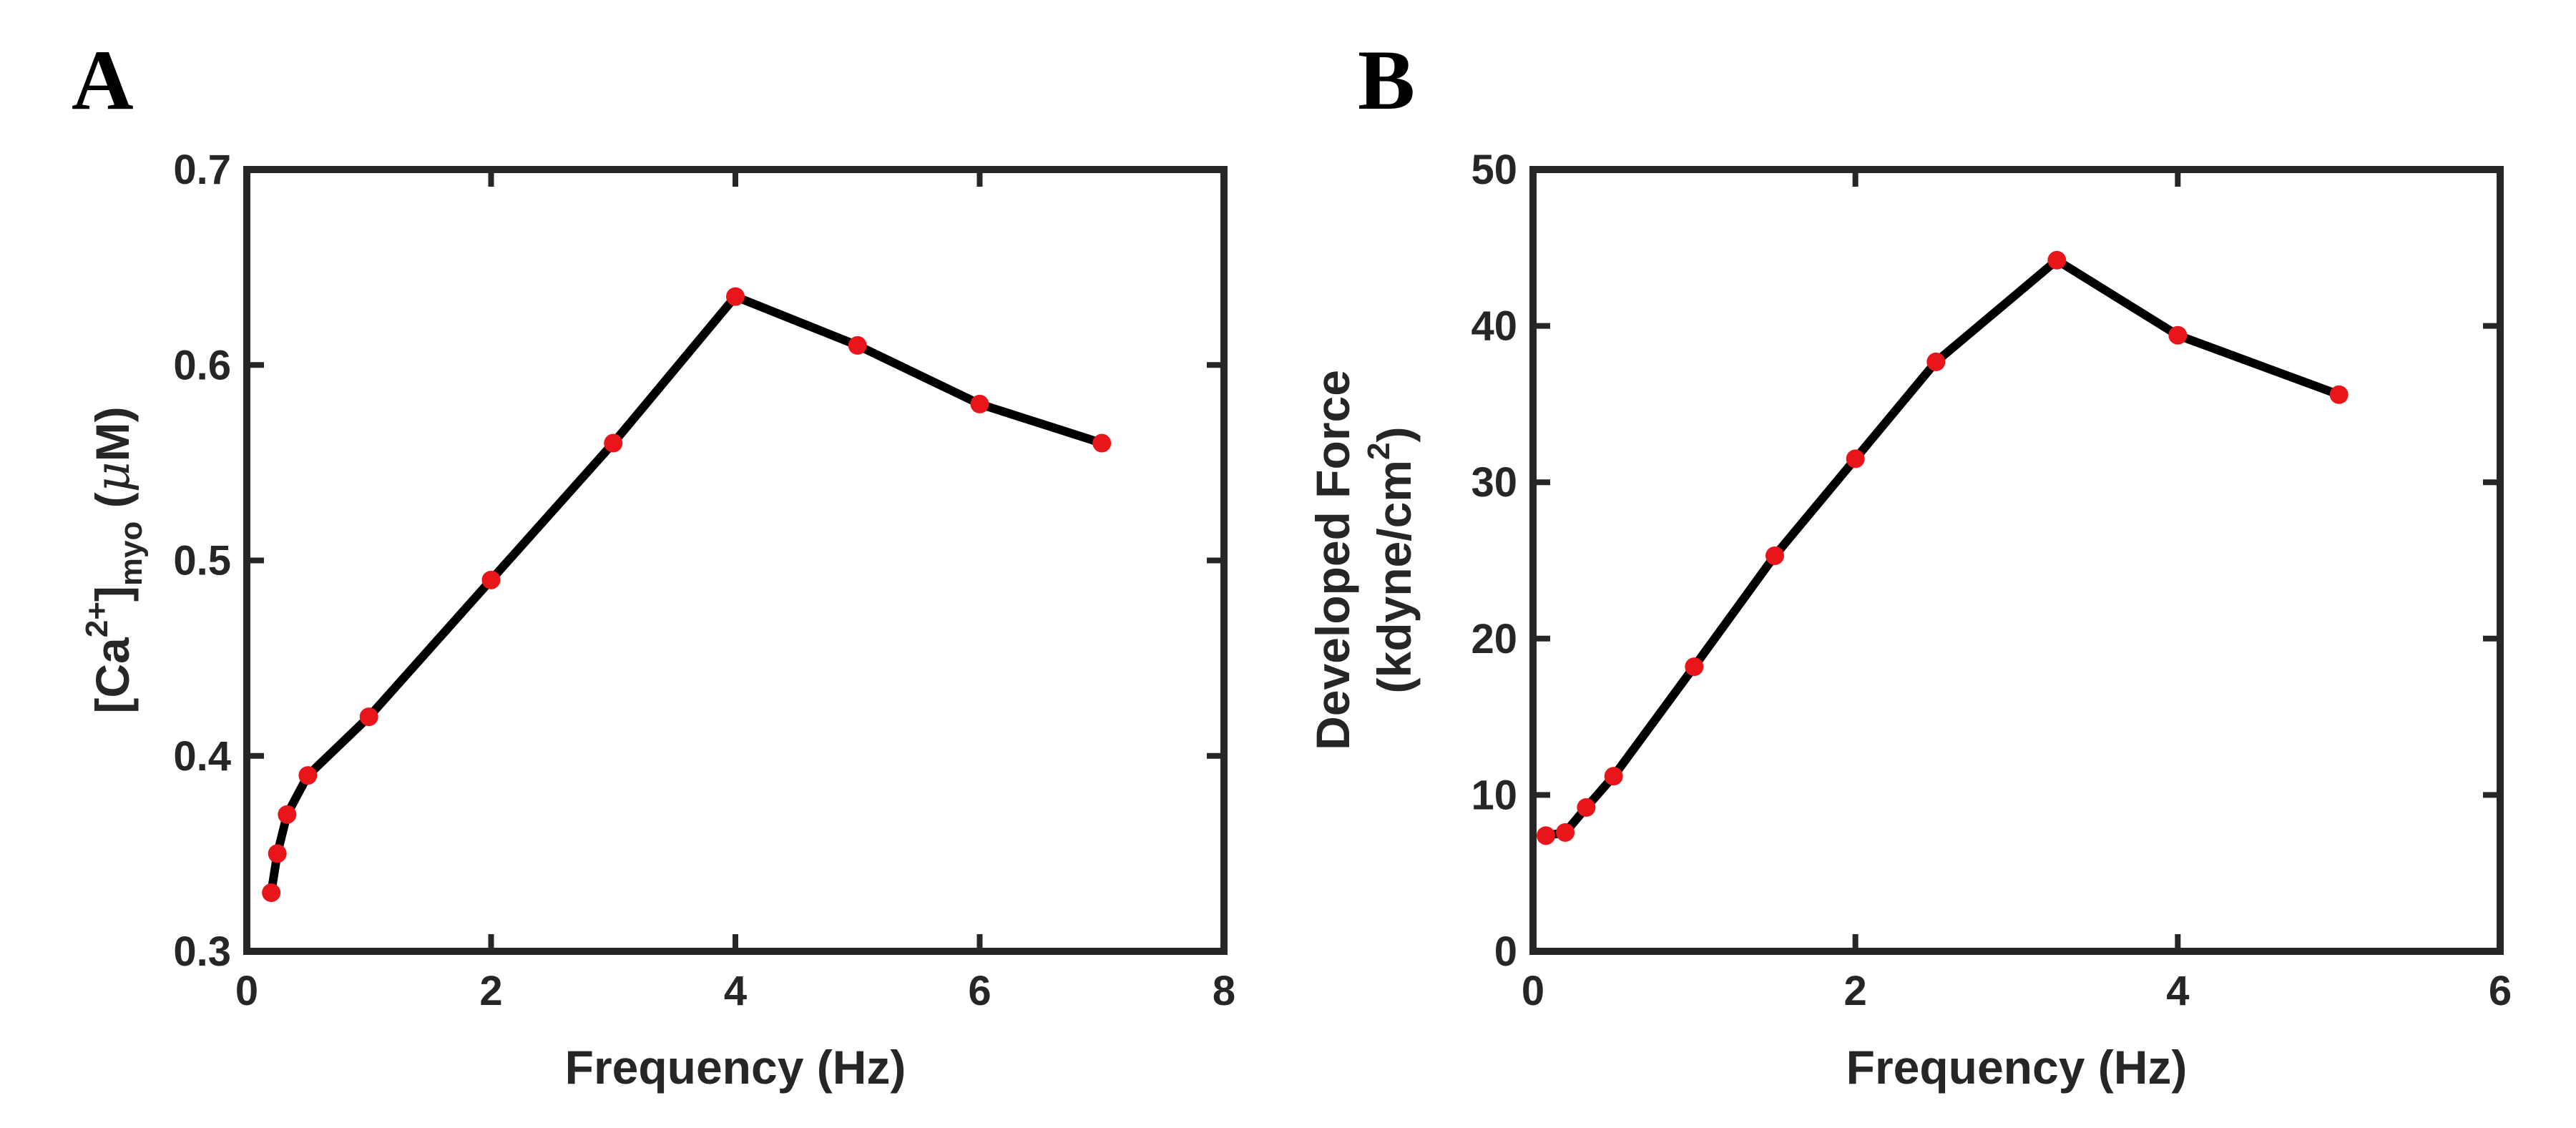  What do you see at coordinates (202, 756) in the screenshot?
I see `panel-a-y-tick-label: 0.4` at bounding box center [202, 756].